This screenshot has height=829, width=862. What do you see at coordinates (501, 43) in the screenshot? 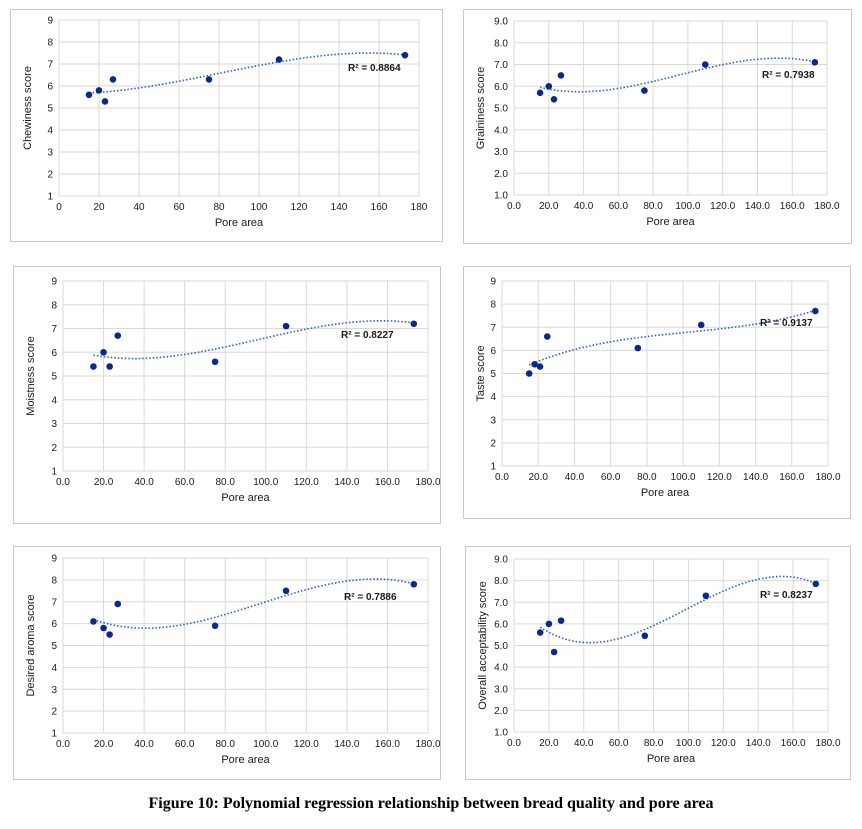
I see `y-tick-label: 8.0` at bounding box center [501, 43].